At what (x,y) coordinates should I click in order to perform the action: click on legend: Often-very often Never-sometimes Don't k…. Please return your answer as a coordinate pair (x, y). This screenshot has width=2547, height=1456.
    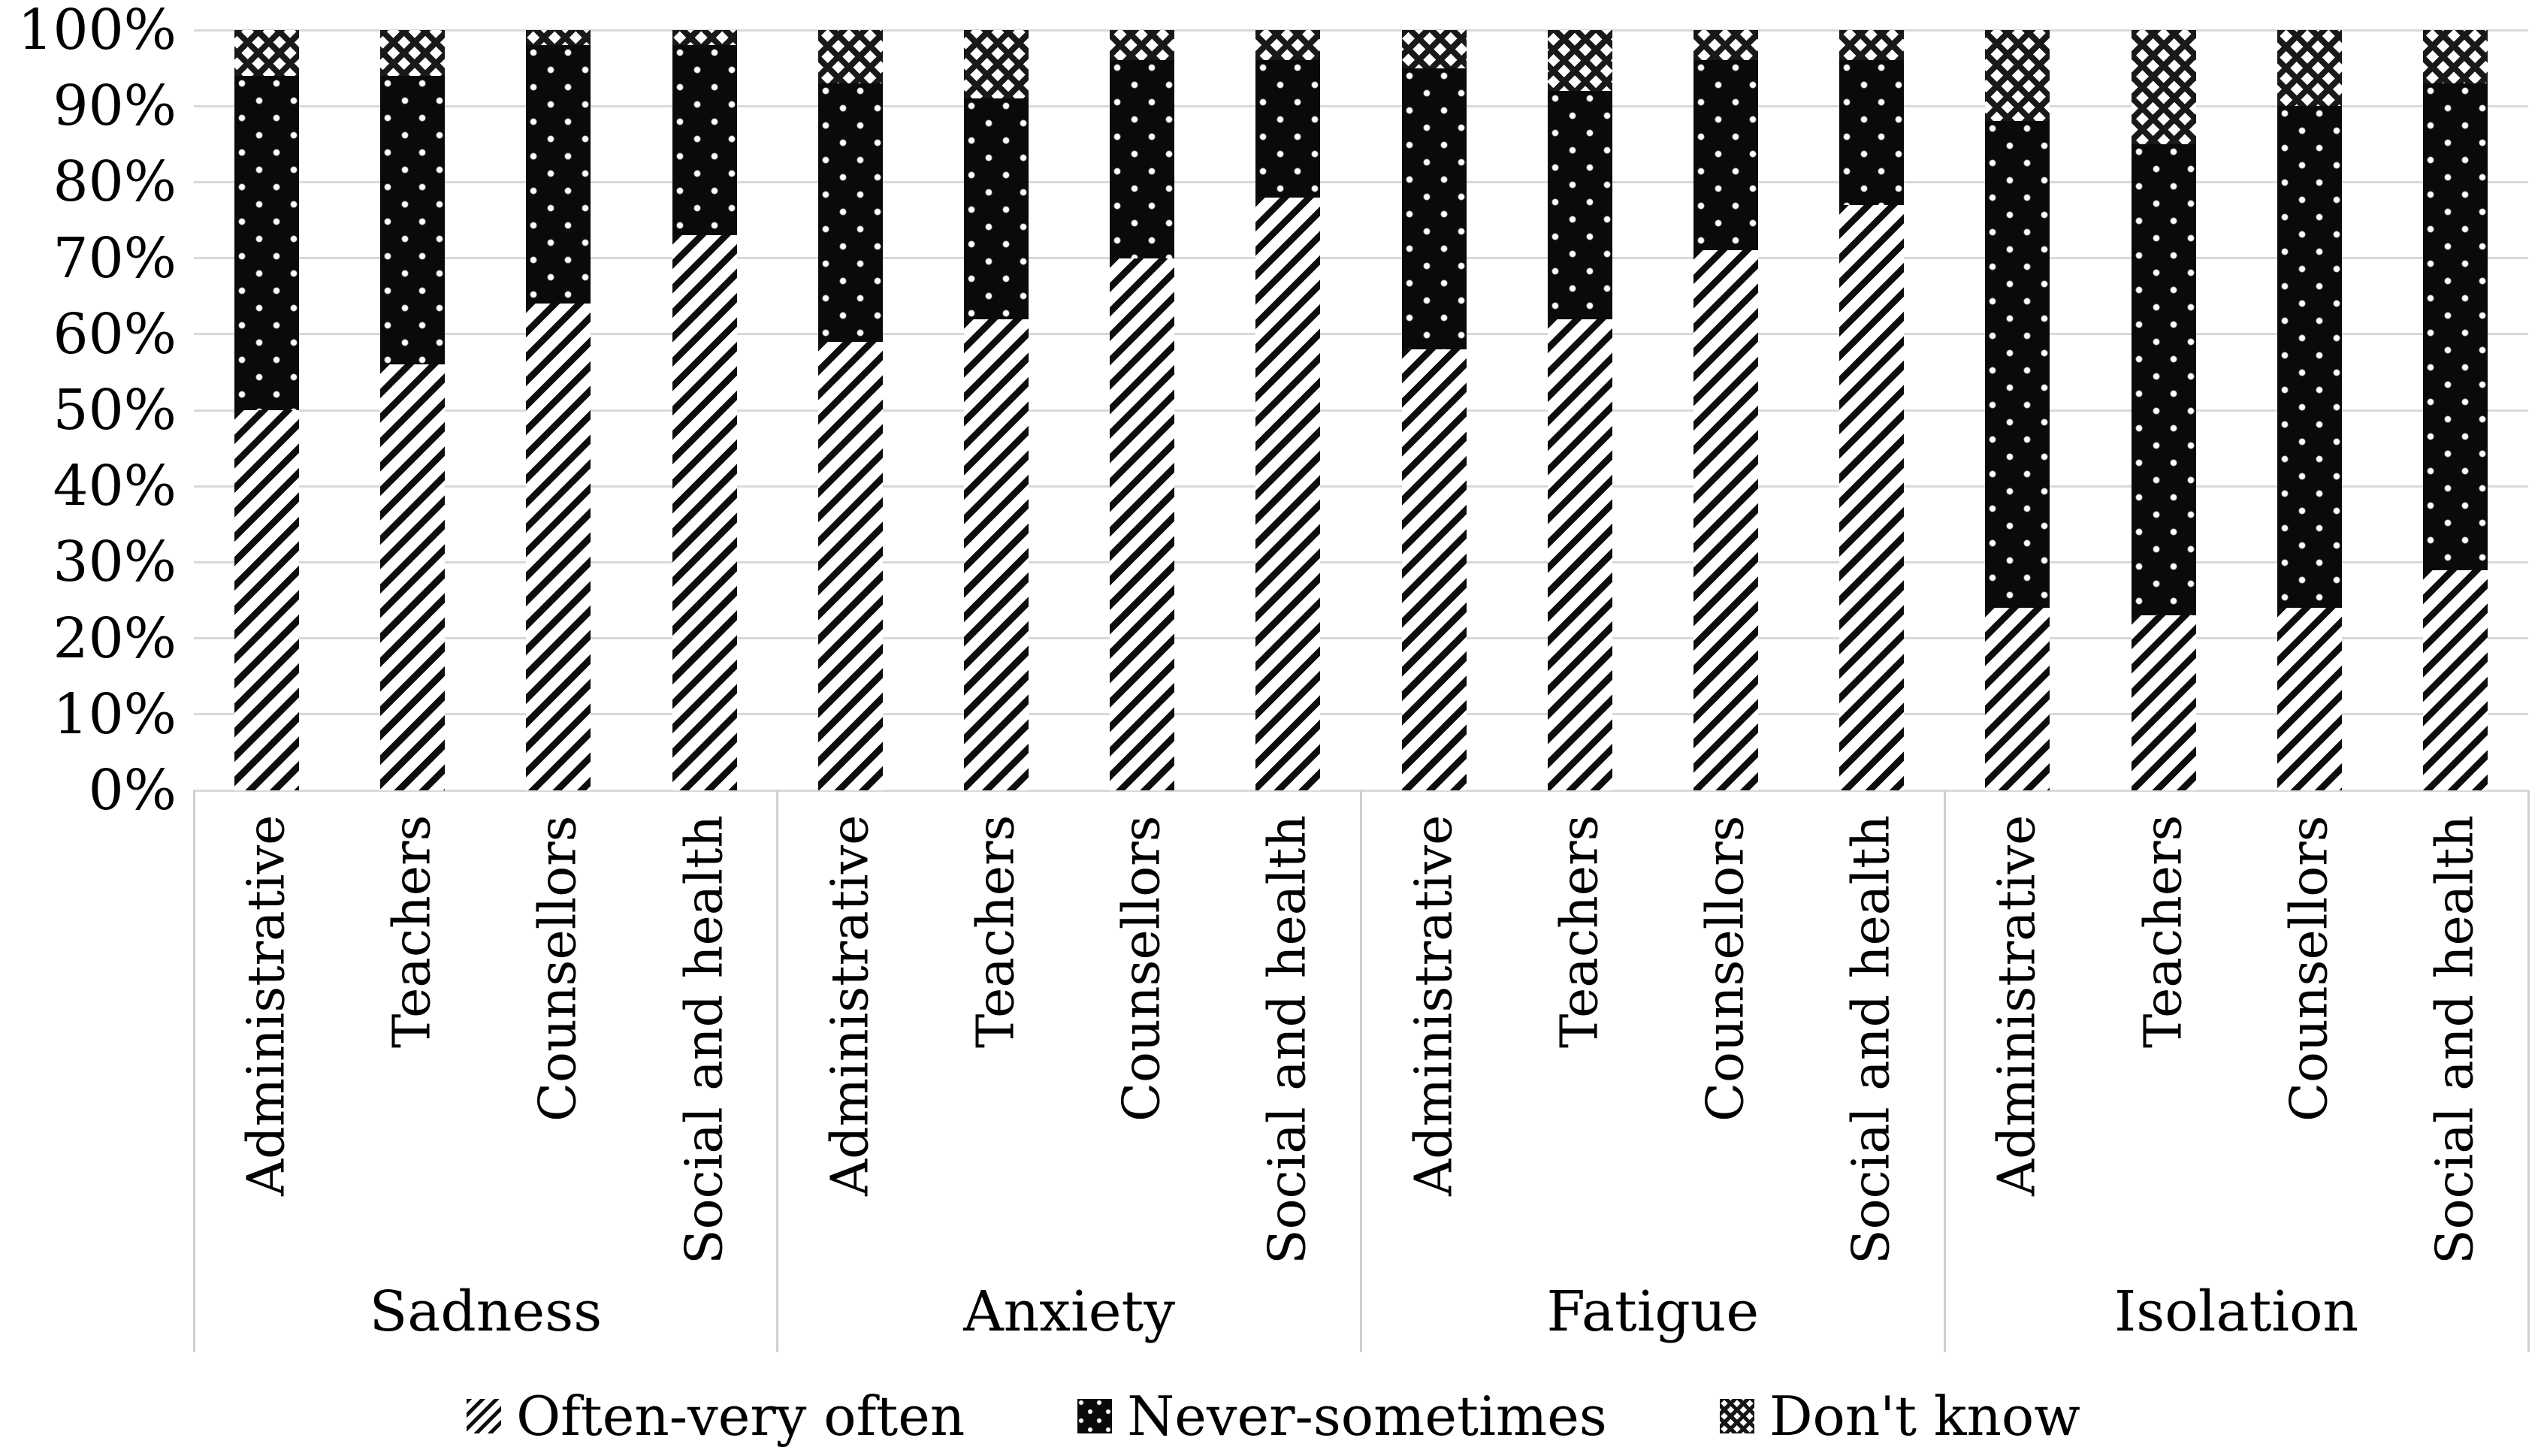
    Looking at the image, I should click on (1273, 1416).